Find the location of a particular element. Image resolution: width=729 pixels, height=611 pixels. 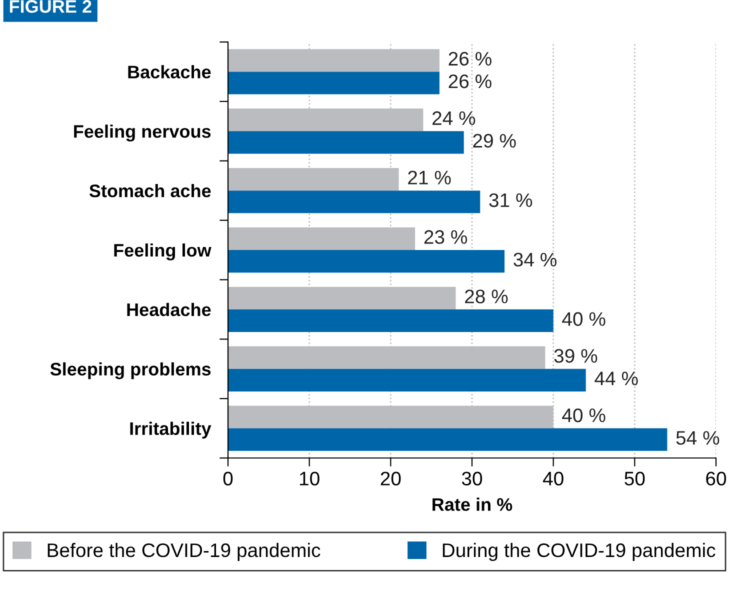

y-tick-label: Stomach ache is located at coordinates (150, 191).